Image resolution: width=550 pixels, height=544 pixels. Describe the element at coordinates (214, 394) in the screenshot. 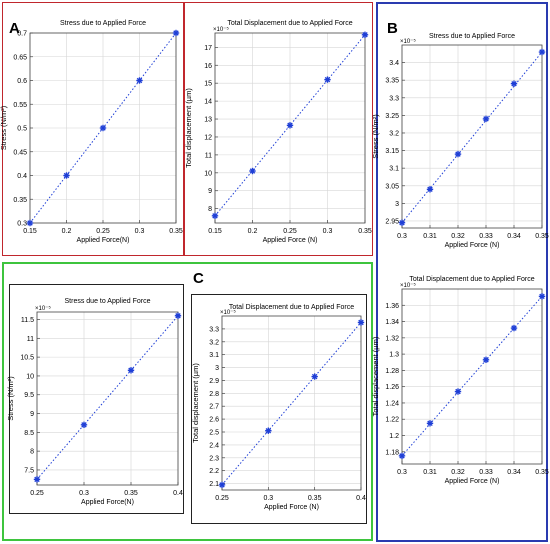

I see `y-tick-label: 2.8` at that location.